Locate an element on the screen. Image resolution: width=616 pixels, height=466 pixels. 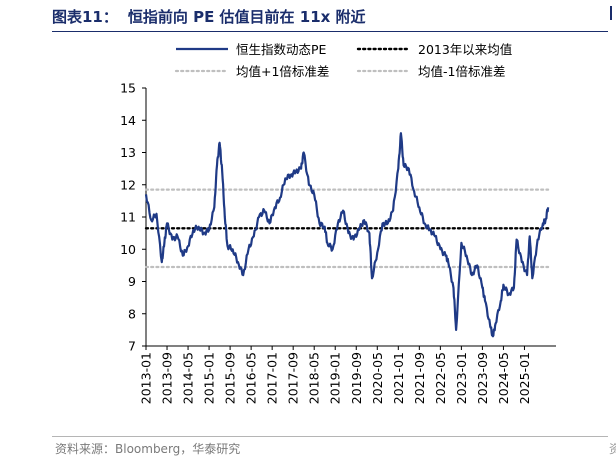
footer-divider is located at coordinates (330, 436).